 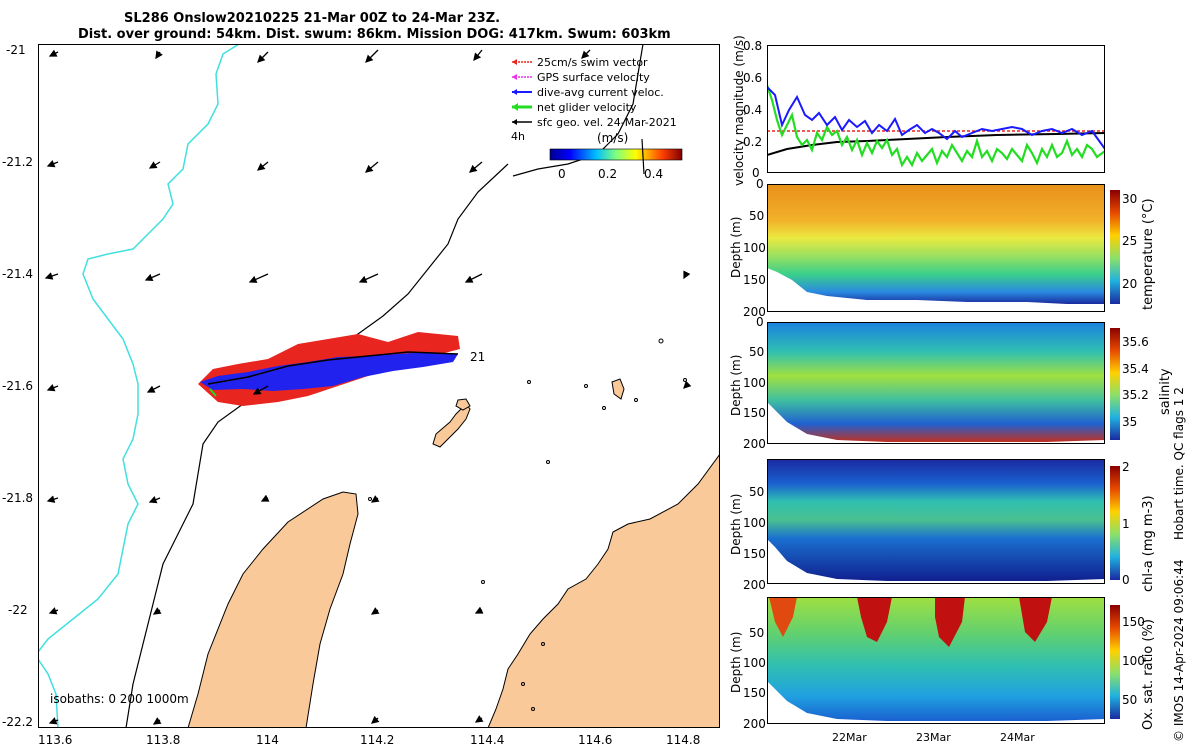 What do you see at coordinates (643, 156) in the screenshot?
I see `colorbar-indicator` at bounding box center [643, 156].